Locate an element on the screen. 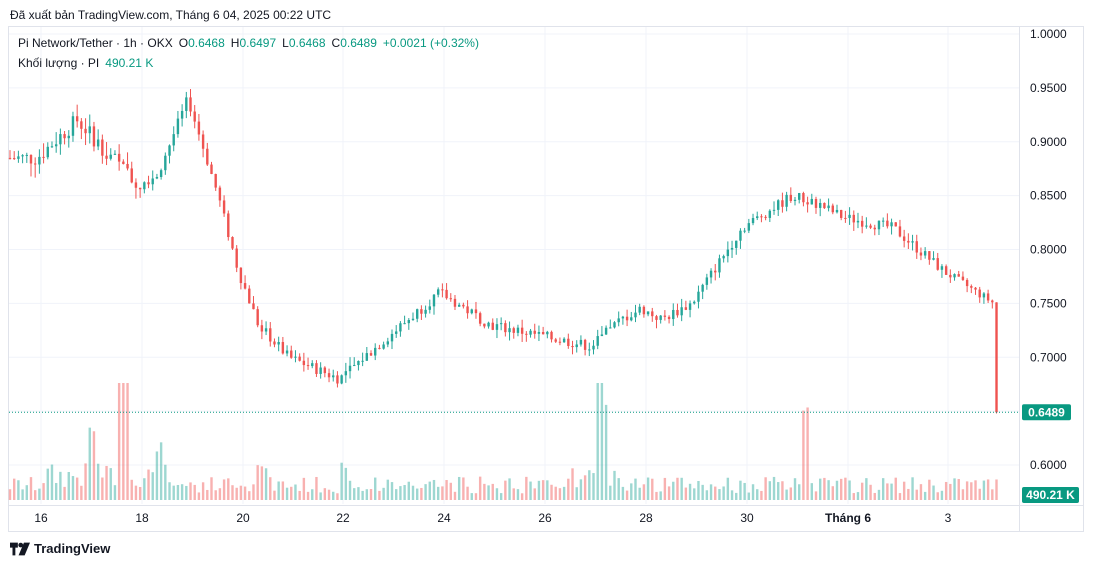 The height and width of the screenshot is (567, 1094). x-tick-label: 24 is located at coordinates (444, 518).